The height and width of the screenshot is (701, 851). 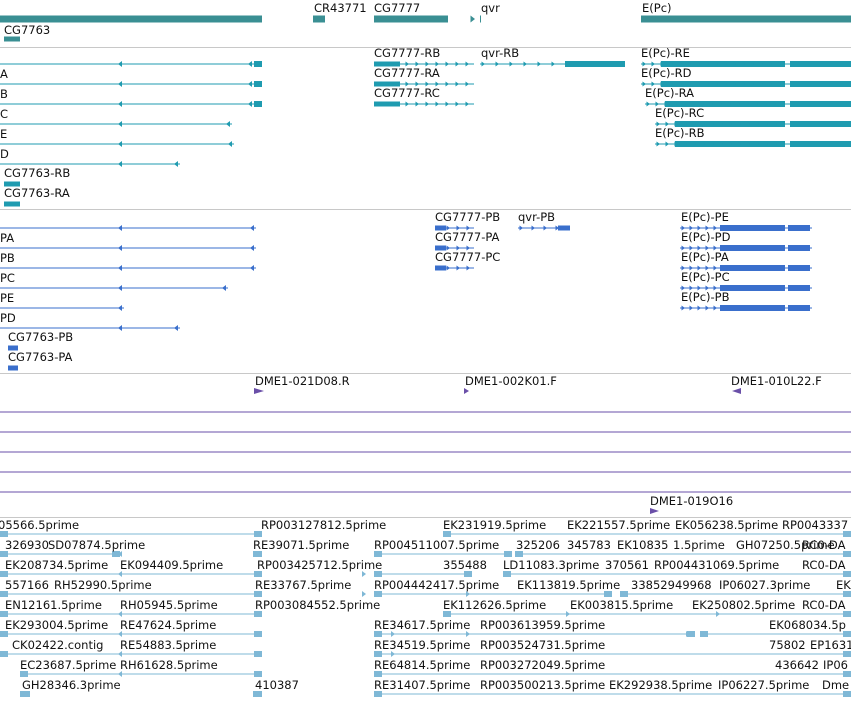 I want to click on gene-bar, so click(x=131, y=19).